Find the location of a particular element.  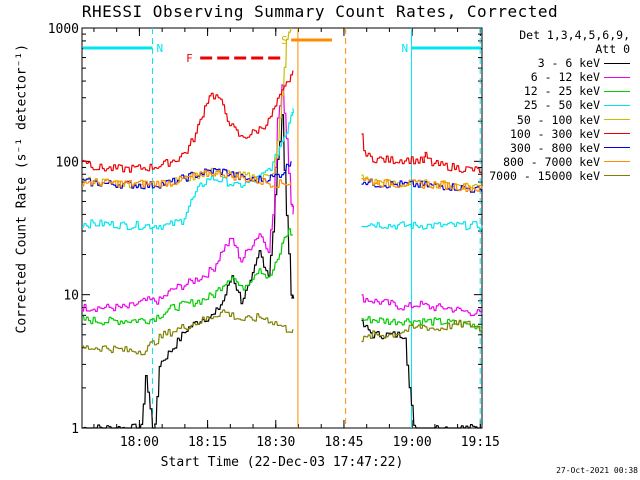

y-tick-label: 100 is located at coordinates (67, 162).